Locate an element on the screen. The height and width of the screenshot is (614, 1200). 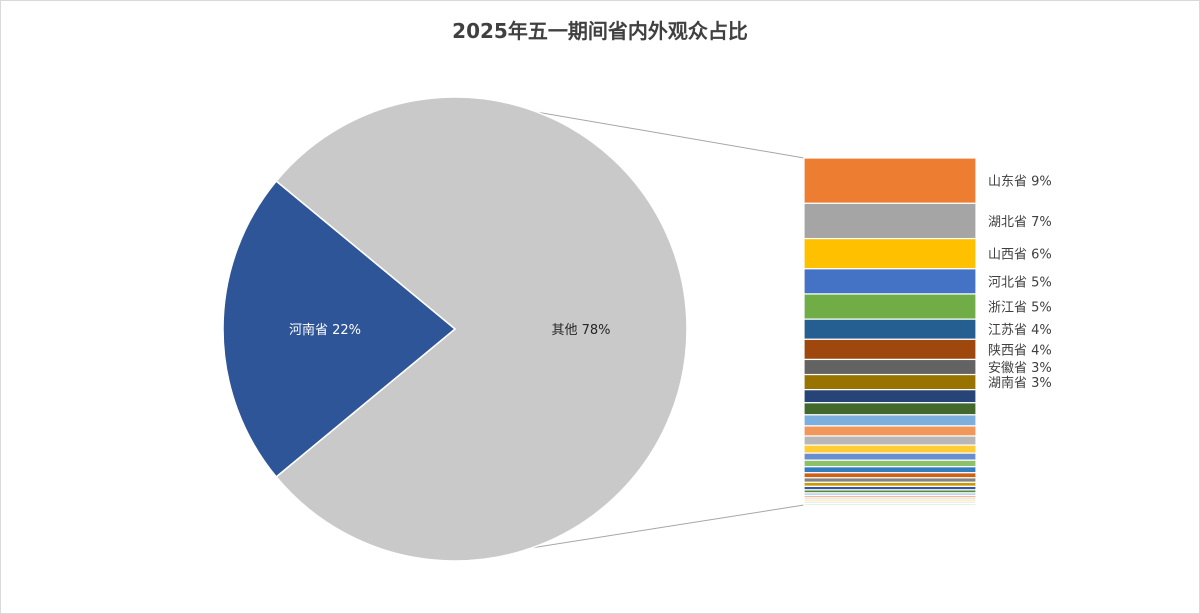
pie-slice-henan is located at coordinates (339, 329).